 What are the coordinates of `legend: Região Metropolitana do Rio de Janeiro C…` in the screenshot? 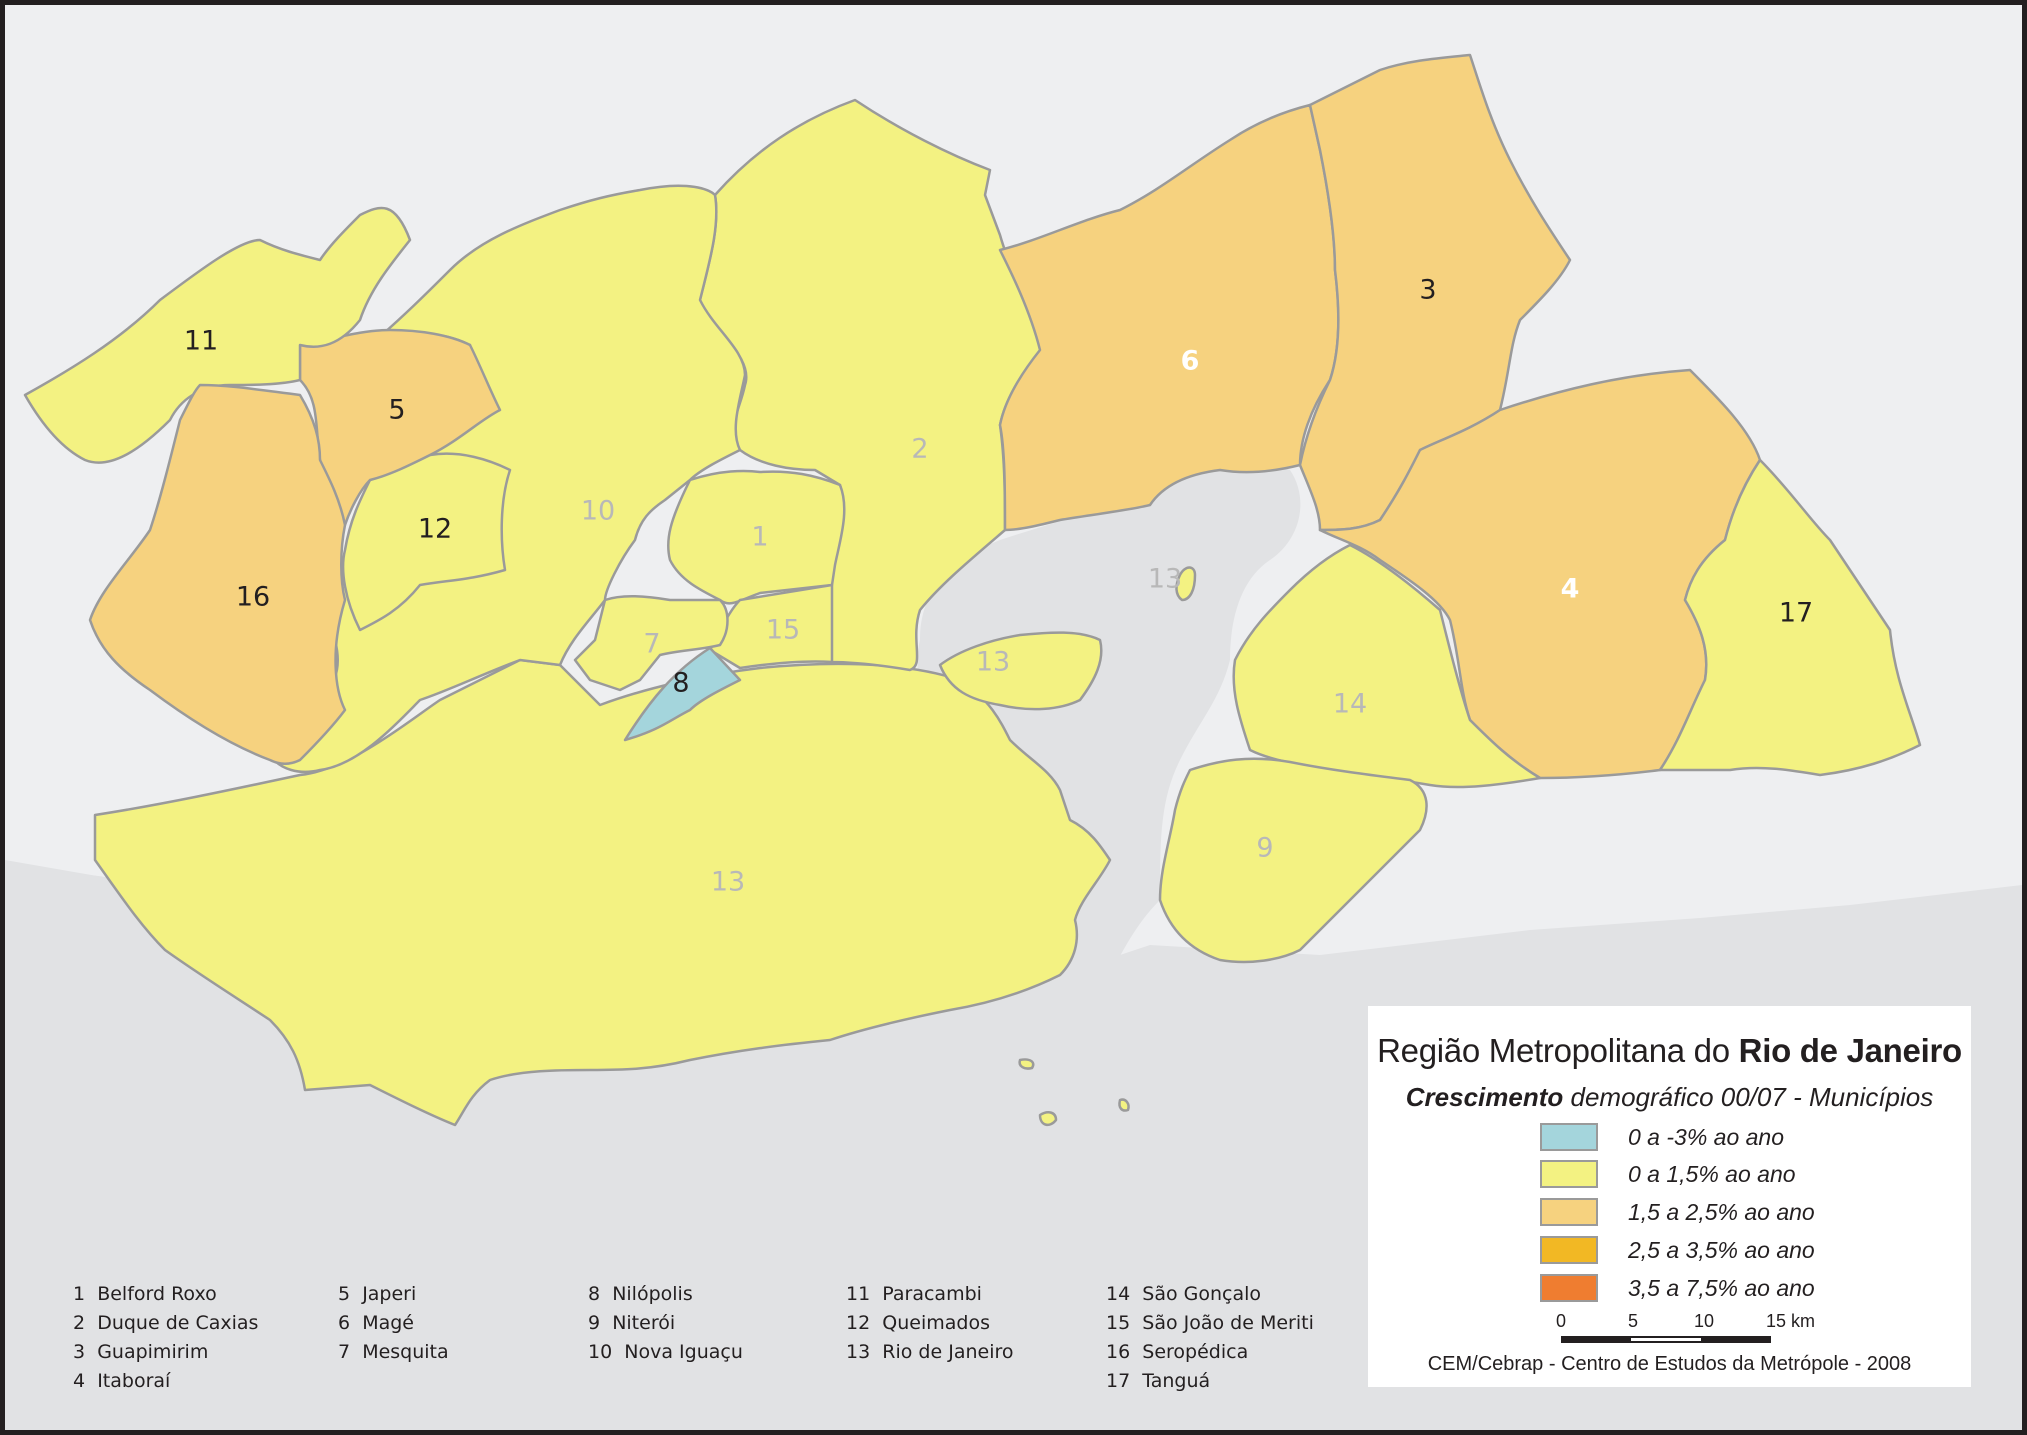 It's located at (1669, 1196).